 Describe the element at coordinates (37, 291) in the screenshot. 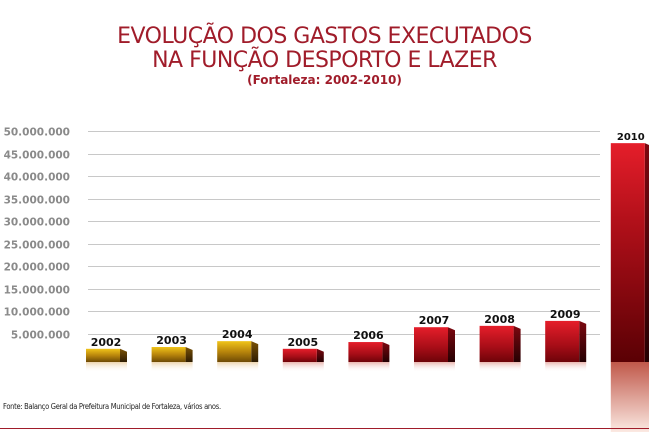

I see `y-tick-label: 15.000.000` at that location.